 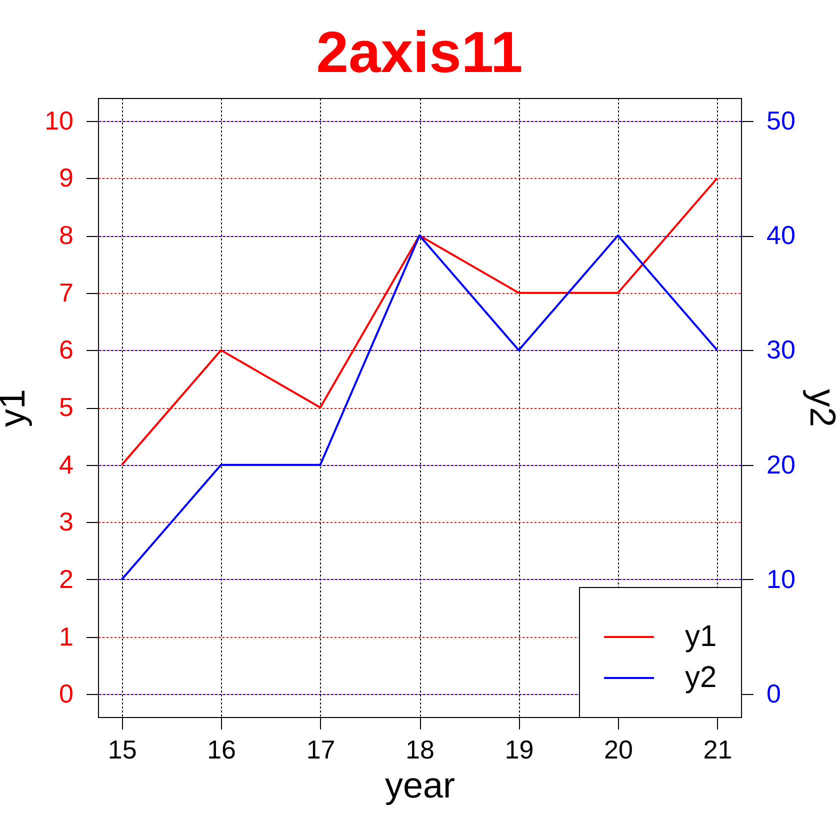 I want to click on chart-title: 2axis11, so click(x=419, y=52).